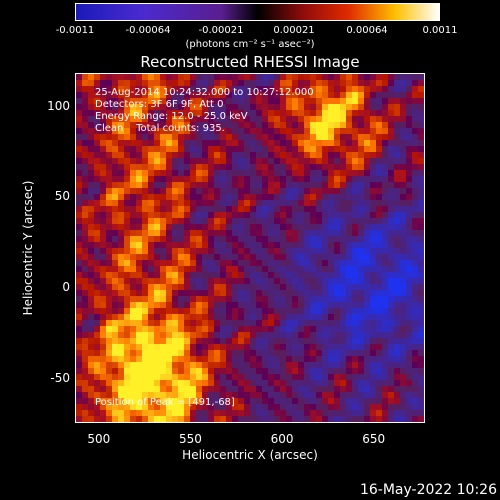 The height and width of the screenshot is (500, 500). What do you see at coordinates (75, 30) in the screenshot?
I see `colorbar-tick-label: -0.0011` at bounding box center [75, 30].